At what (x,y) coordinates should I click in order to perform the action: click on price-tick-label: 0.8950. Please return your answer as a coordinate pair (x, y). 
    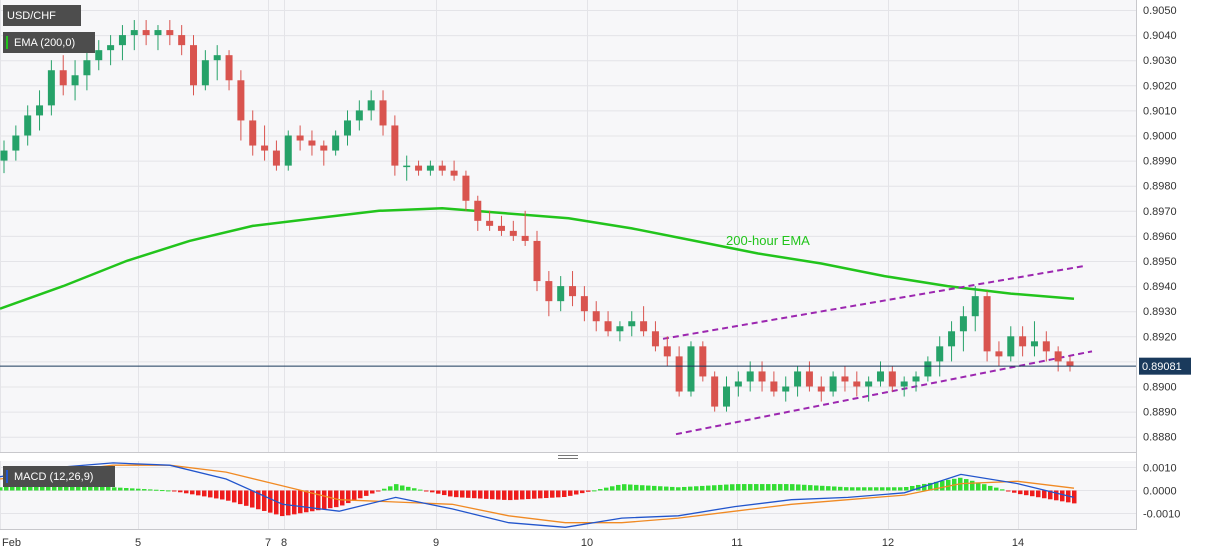
    Looking at the image, I should click on (1160, 262).